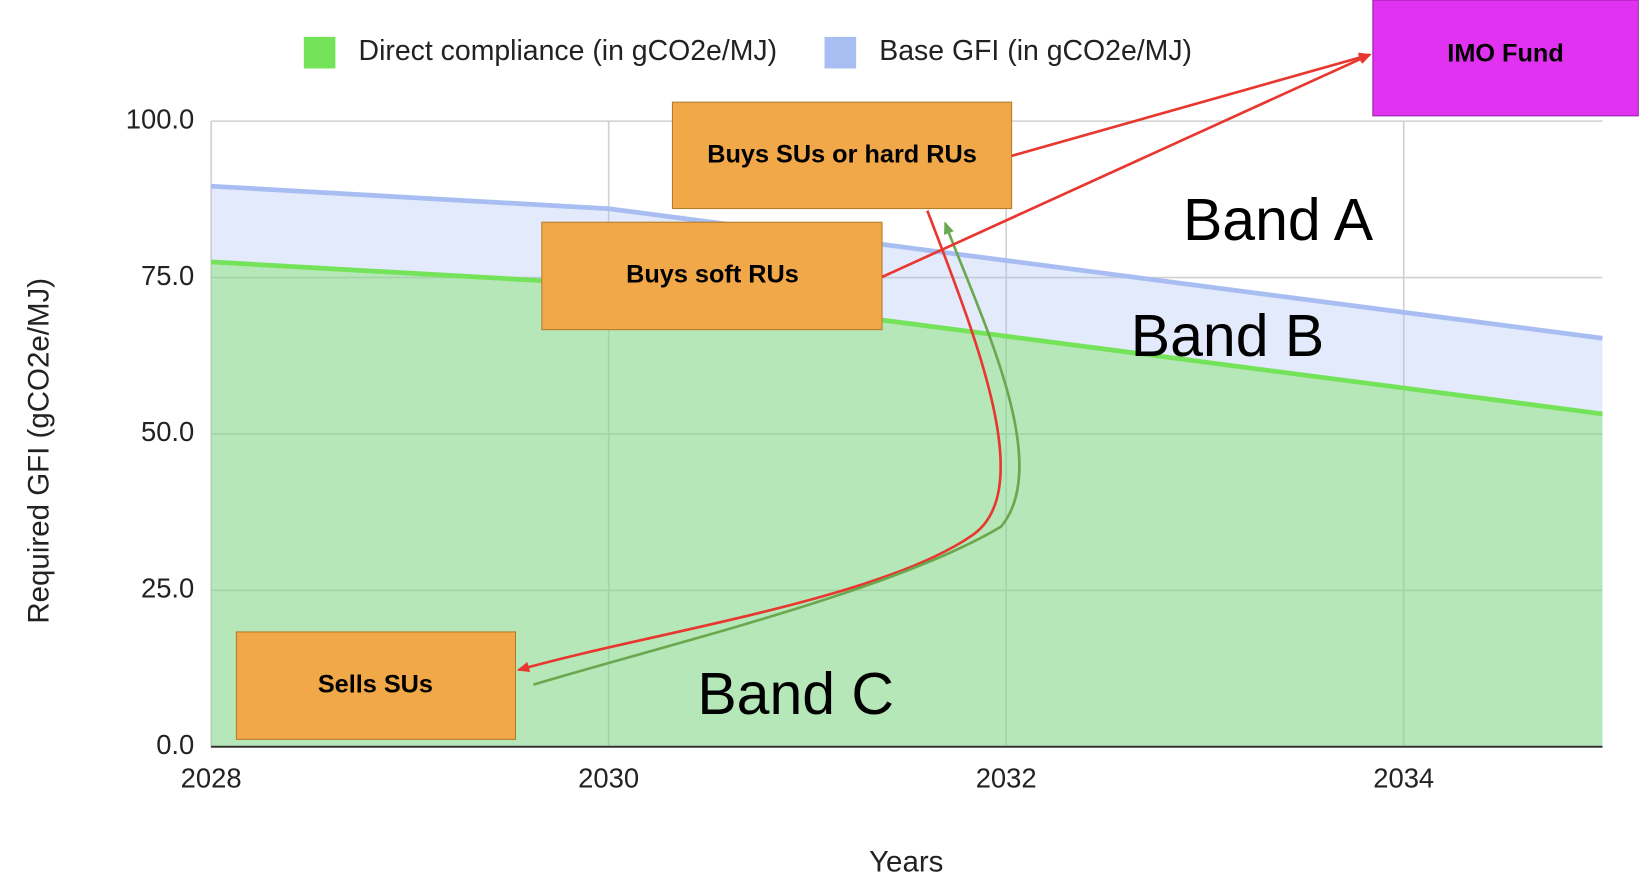 The image size is (1644, 890). Describe the element at coordinates (167, 431) in the screenshot. I see `y-tick-label: 50.0` at that location.